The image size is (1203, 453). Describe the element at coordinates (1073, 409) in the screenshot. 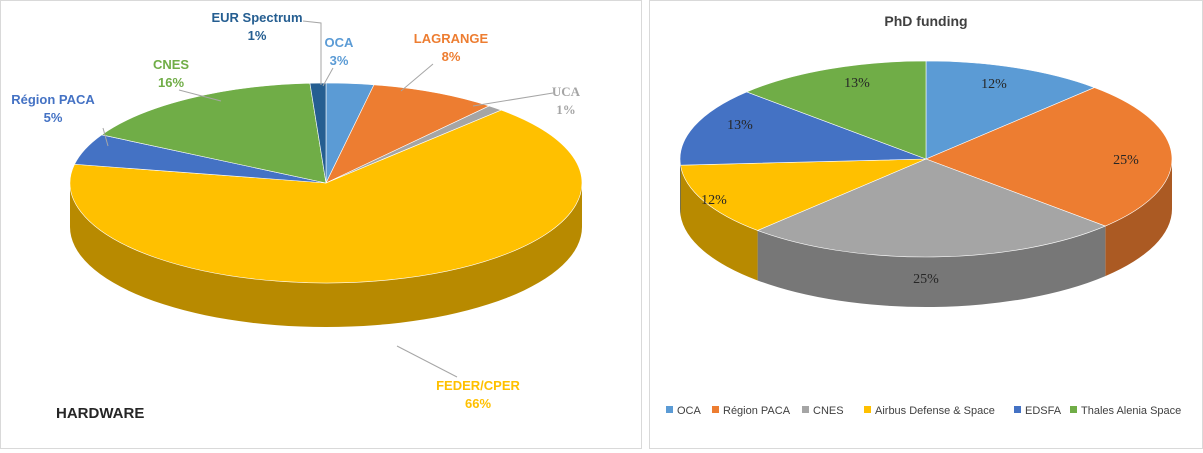

I see `phd-legend-swatch-thales-alenia-space` at that location.